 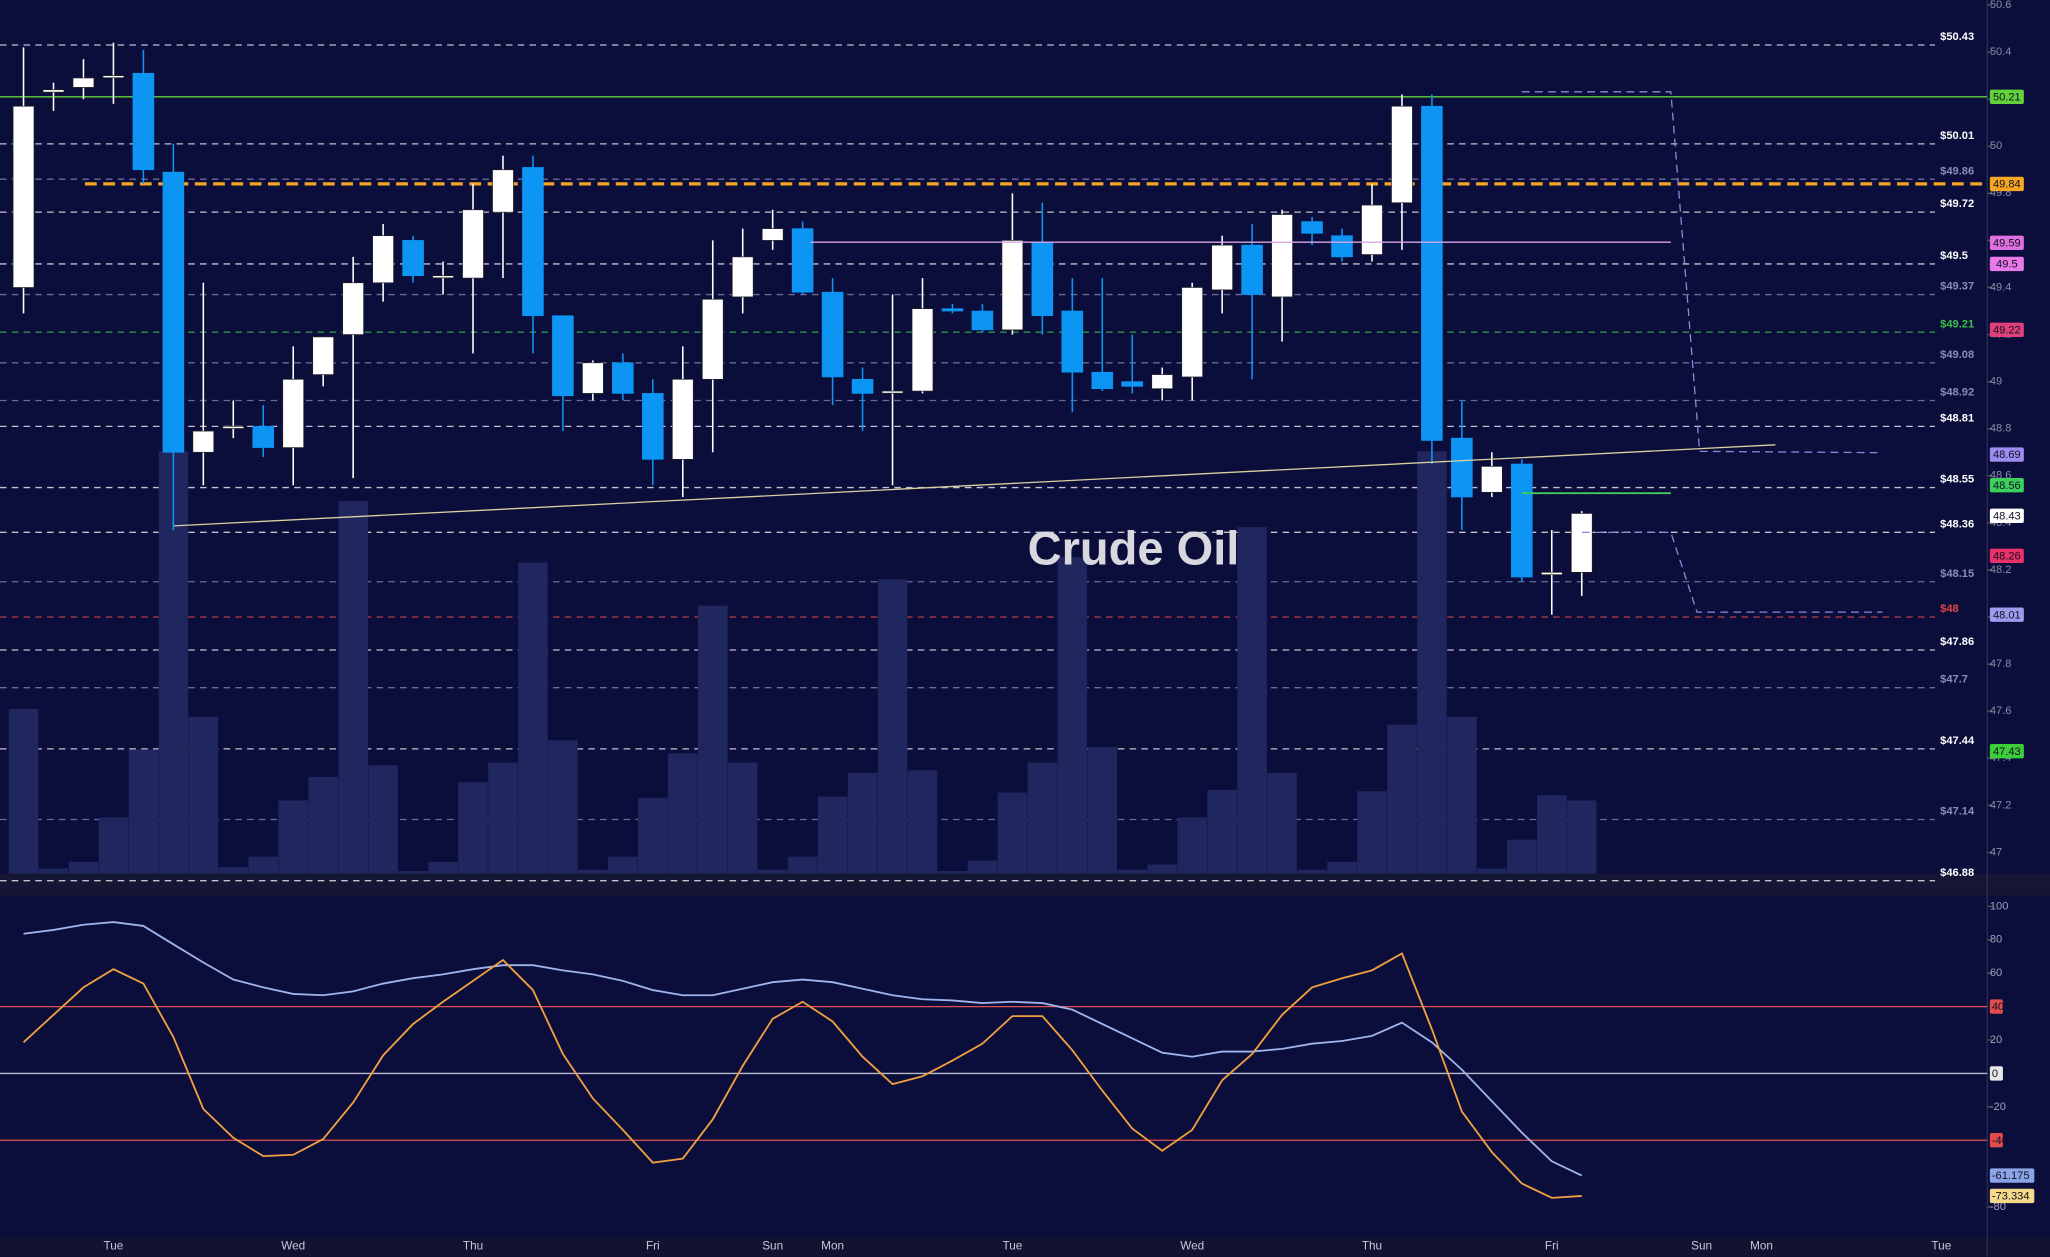 What do you see at coordinates (1957, 204) in the screenshot?
I see `level-label: $49.72` at bounding box center [1957, 204].